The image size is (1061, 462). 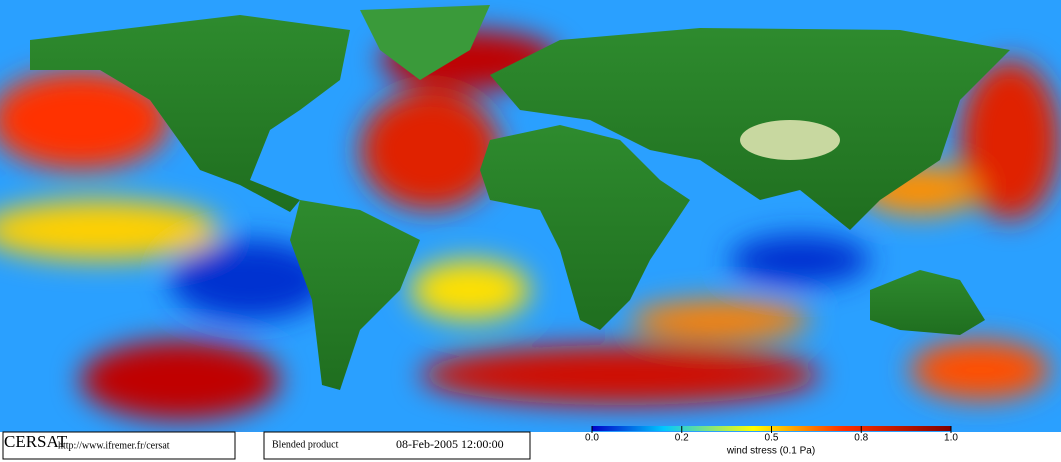 What do you see at coordinates (770, 451) in the screenshot?
I see `colorbar-label: wind stress (0.1 Pa)` at bounding box center [770, 451].